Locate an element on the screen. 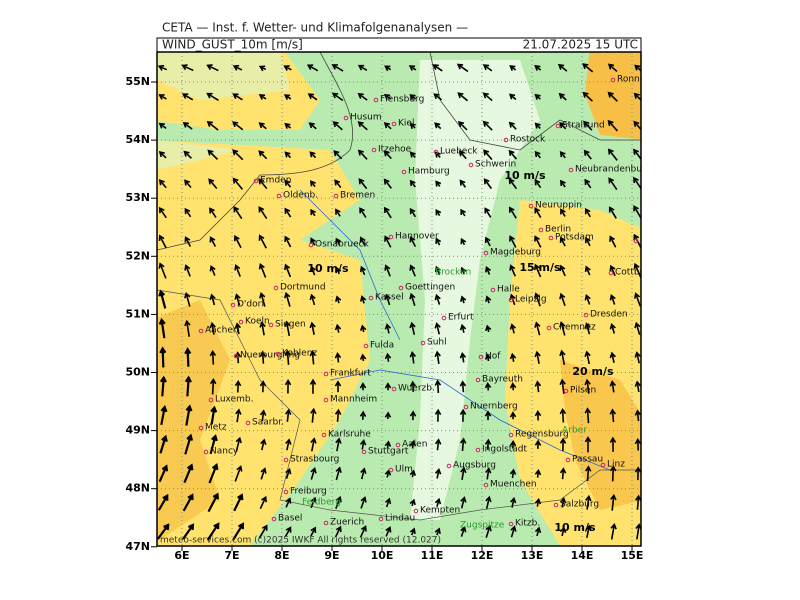 The image size is (800, 600). lat-label: 48N is located at coordinates (137, 488).